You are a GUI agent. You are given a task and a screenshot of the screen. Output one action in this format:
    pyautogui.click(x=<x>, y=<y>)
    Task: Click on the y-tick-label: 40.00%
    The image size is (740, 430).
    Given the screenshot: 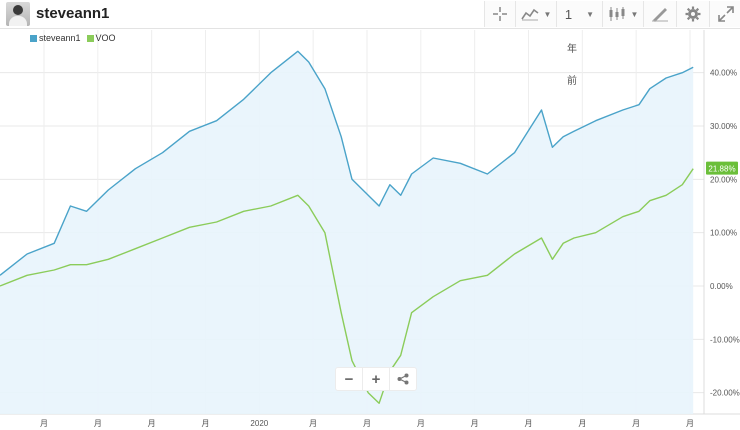 What is the action you would take?
    pyautogui.click(x=723, y=73)
    